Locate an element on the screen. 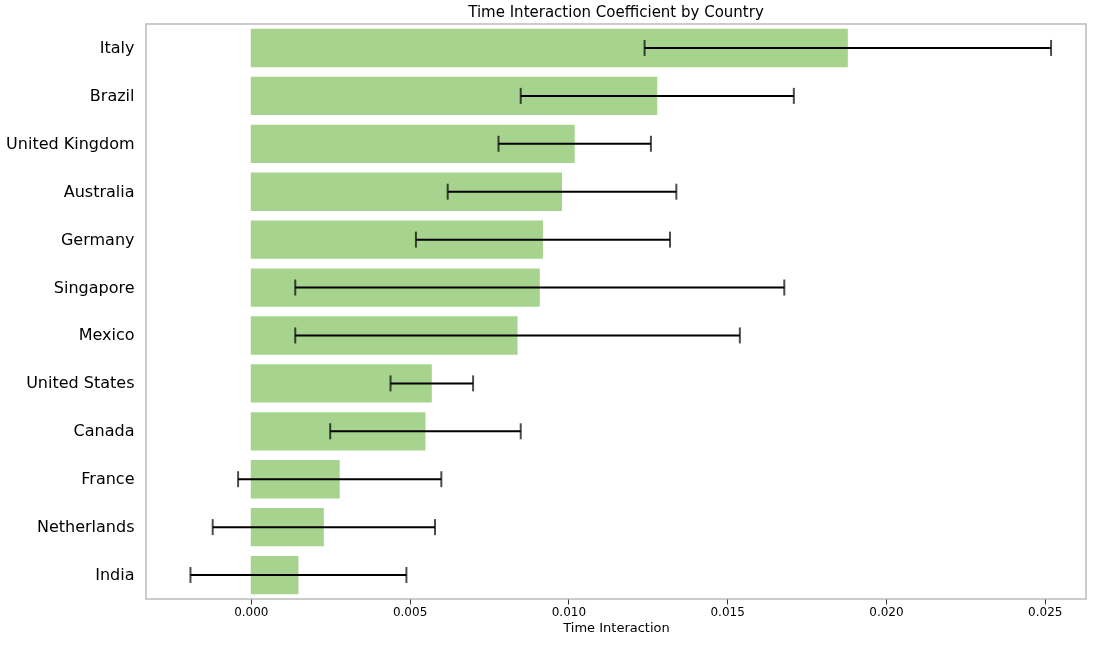  x-axis-title: Time Interaction is located at coordinates (616, 627).